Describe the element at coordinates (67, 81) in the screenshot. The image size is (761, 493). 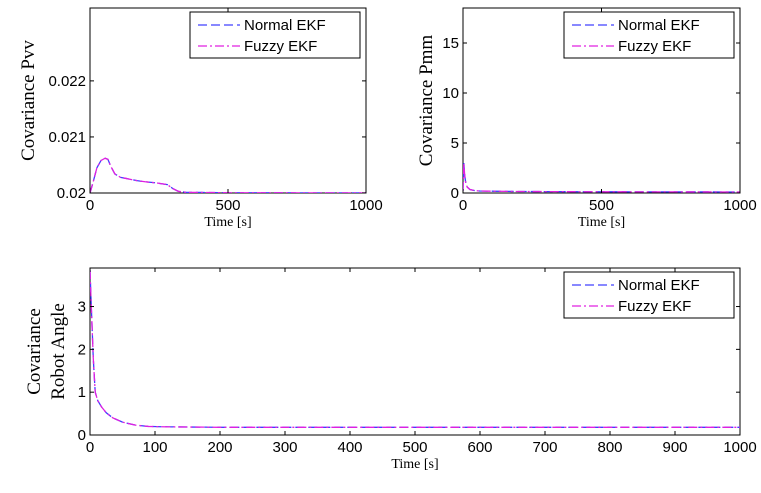
I see `y-tick-label: 0.022` at that location.